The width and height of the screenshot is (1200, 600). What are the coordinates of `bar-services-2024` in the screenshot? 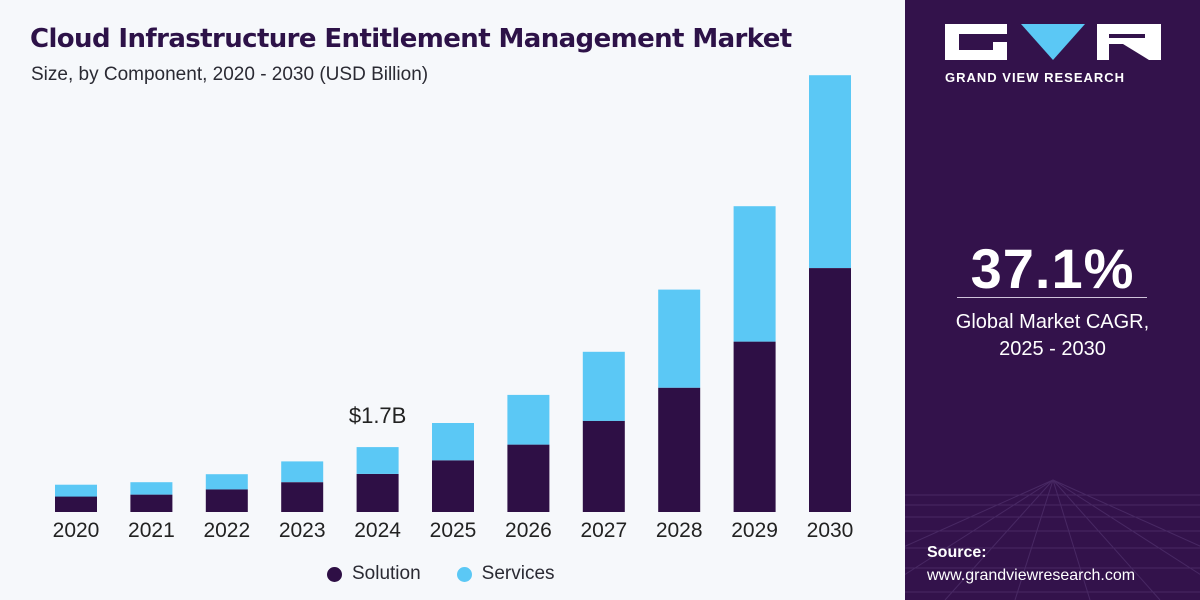 It's located at (377, 460).